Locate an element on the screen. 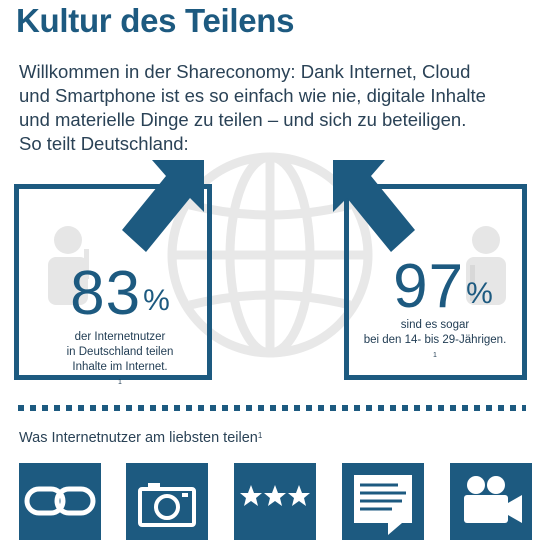 The image size is (540, 540). stat-box-all-users is located at coordinates (113, 282).